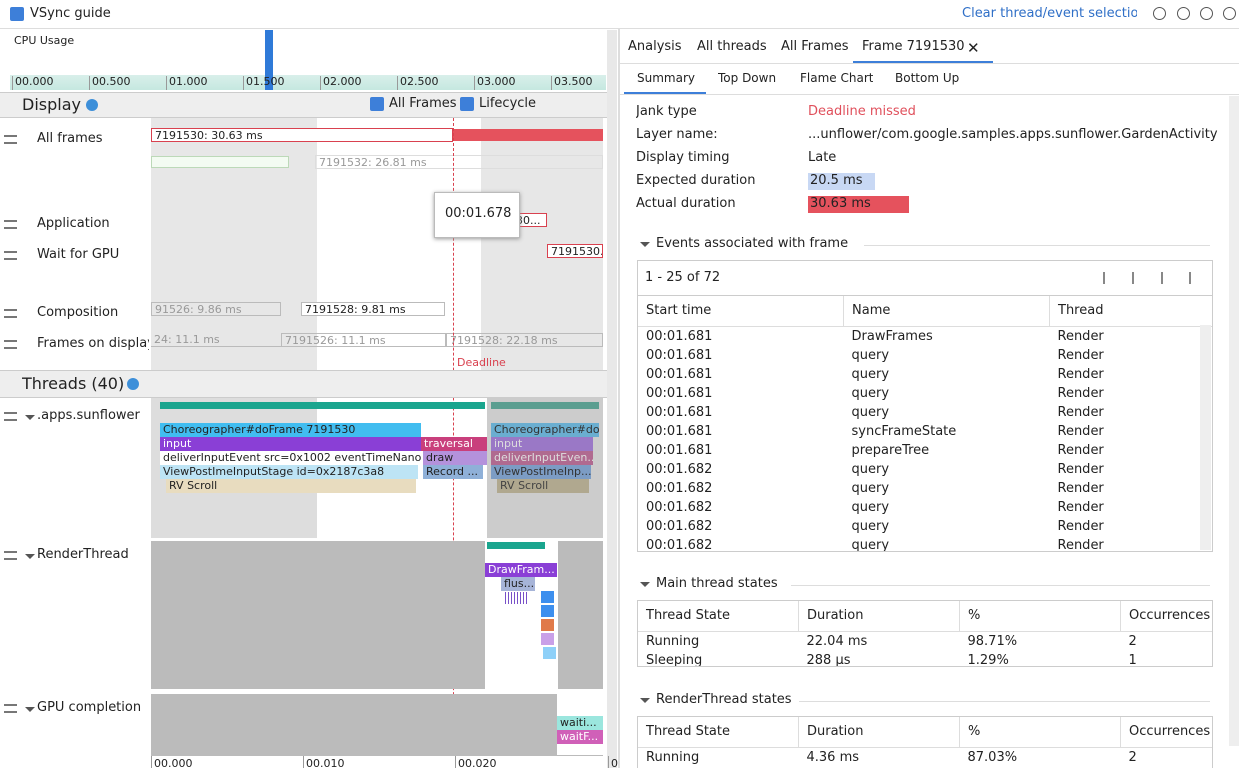 This screenshot has width=1239, height=768. Describe the element at coordinates (528, 135) in the screenshot. I see `frame-fill` at that location.